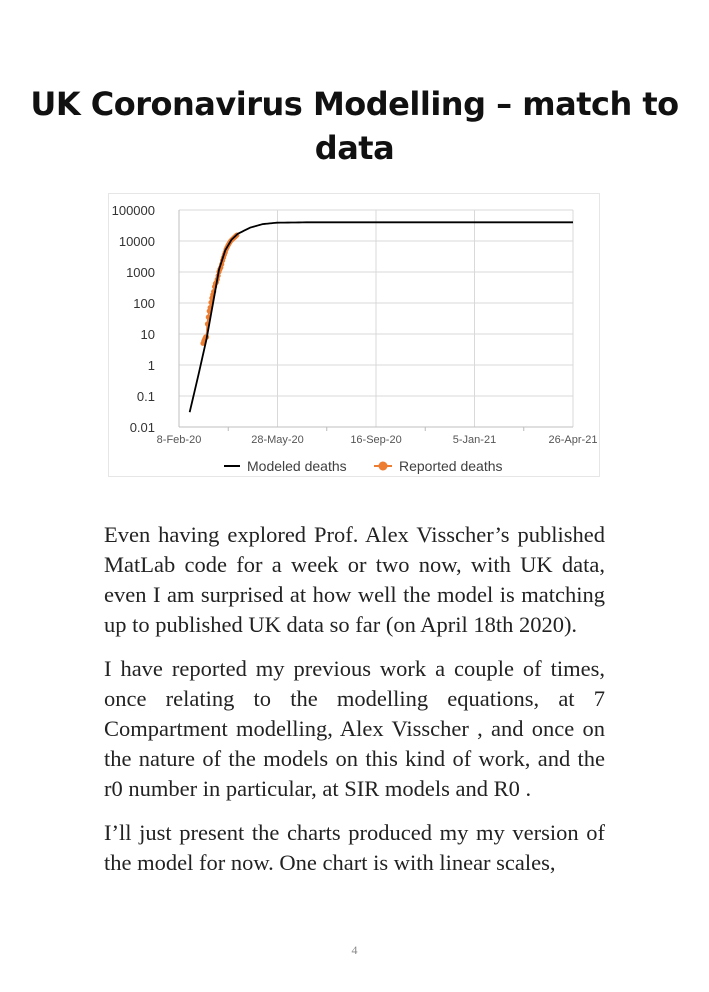  I want to click on legend-reported-label: Reported deaths, so click(451, 466).